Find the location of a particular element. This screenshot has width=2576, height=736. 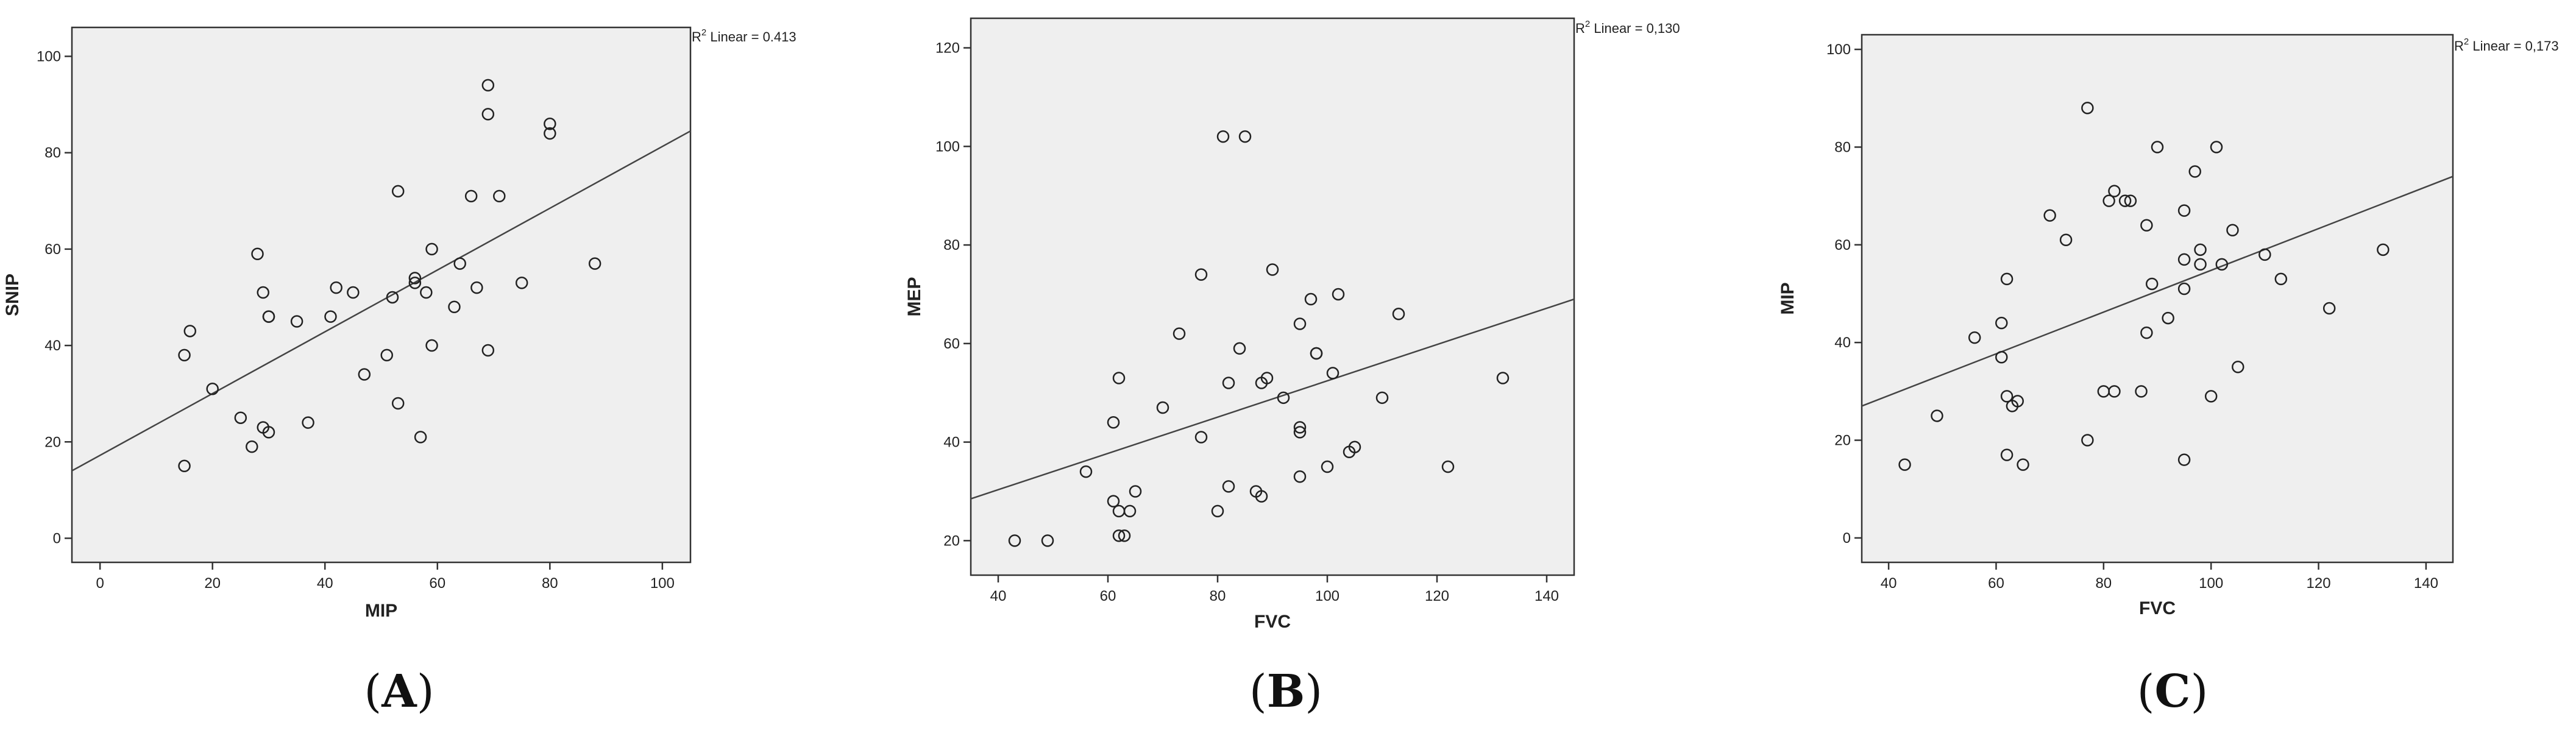

regression-line is located at coordinates (1272, 399).